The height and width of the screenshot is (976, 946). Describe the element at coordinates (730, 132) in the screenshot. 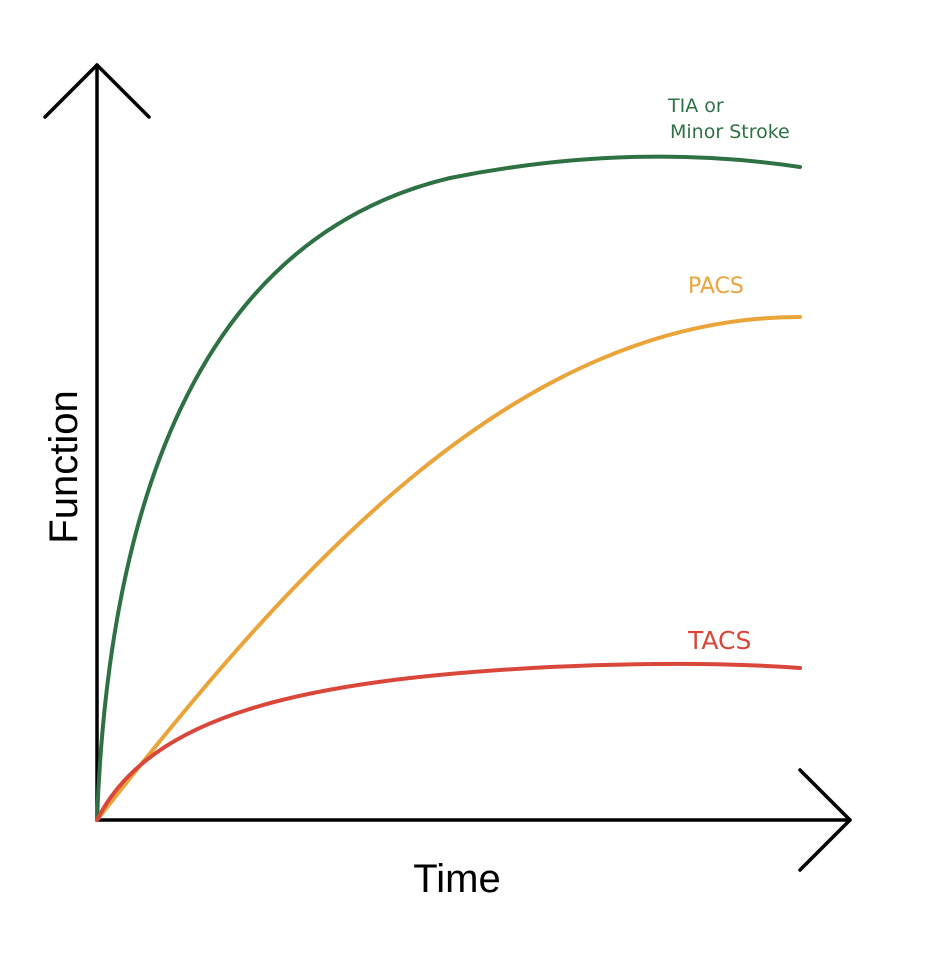

I see `curve-label: Minor Stroke` at that location.